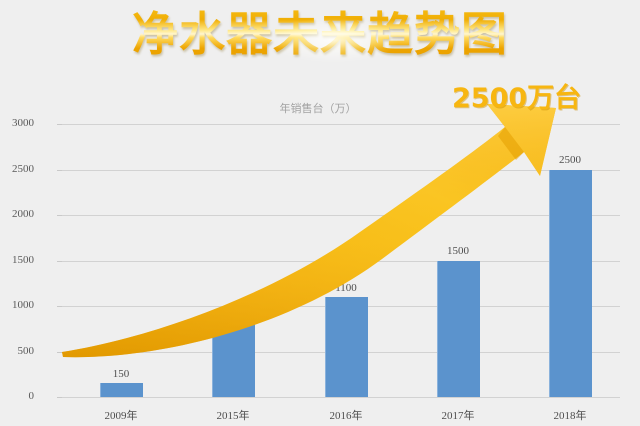 This screenshot has width=640, height=426. What do you see at coordinates (121, 416) in the screenshot?
I see `x-tick-label-2009: 2009年` at bounding box center [121, 416].